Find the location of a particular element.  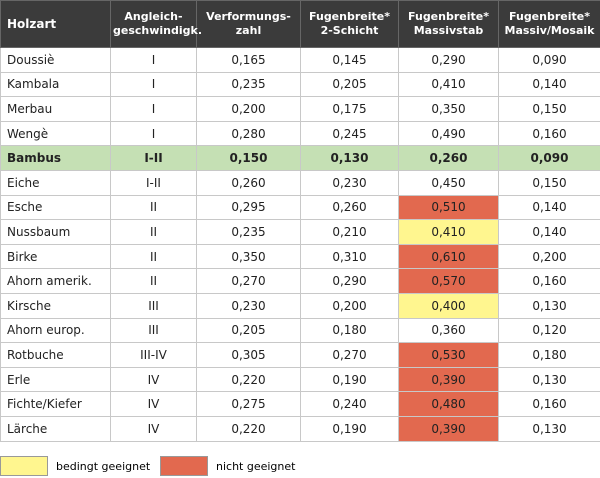

table-cell: Rotbuche is located at coordinates (55, 355).